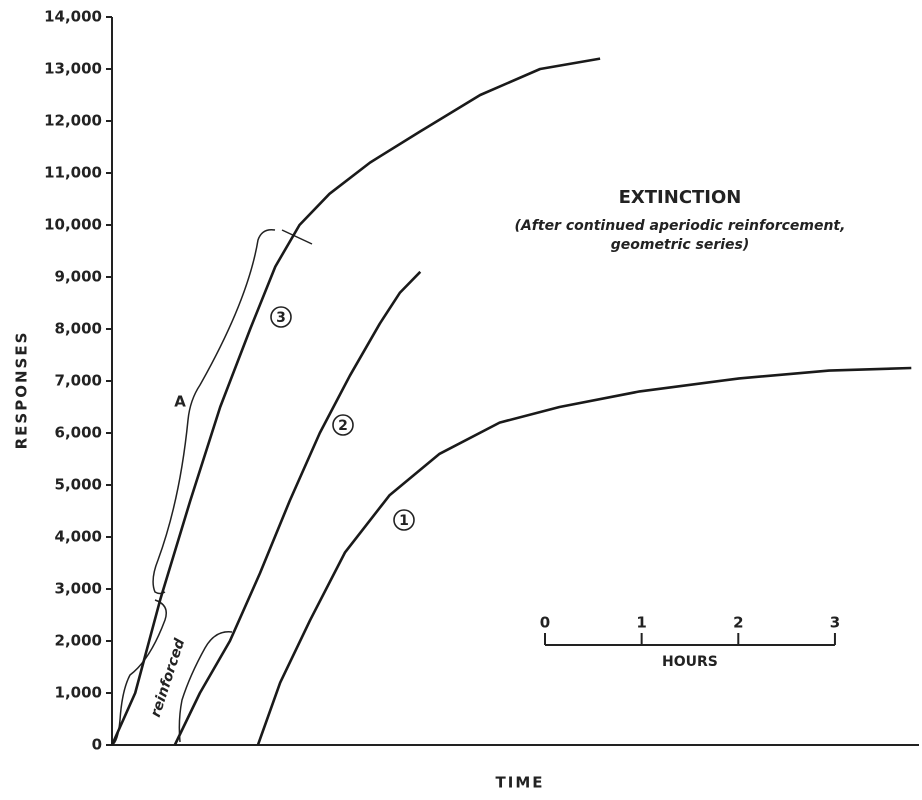  What do you see at coordinates (680, 197) in the screenshot?
I see `annotation: EXTINCTION` at bounding box center [680, 197].